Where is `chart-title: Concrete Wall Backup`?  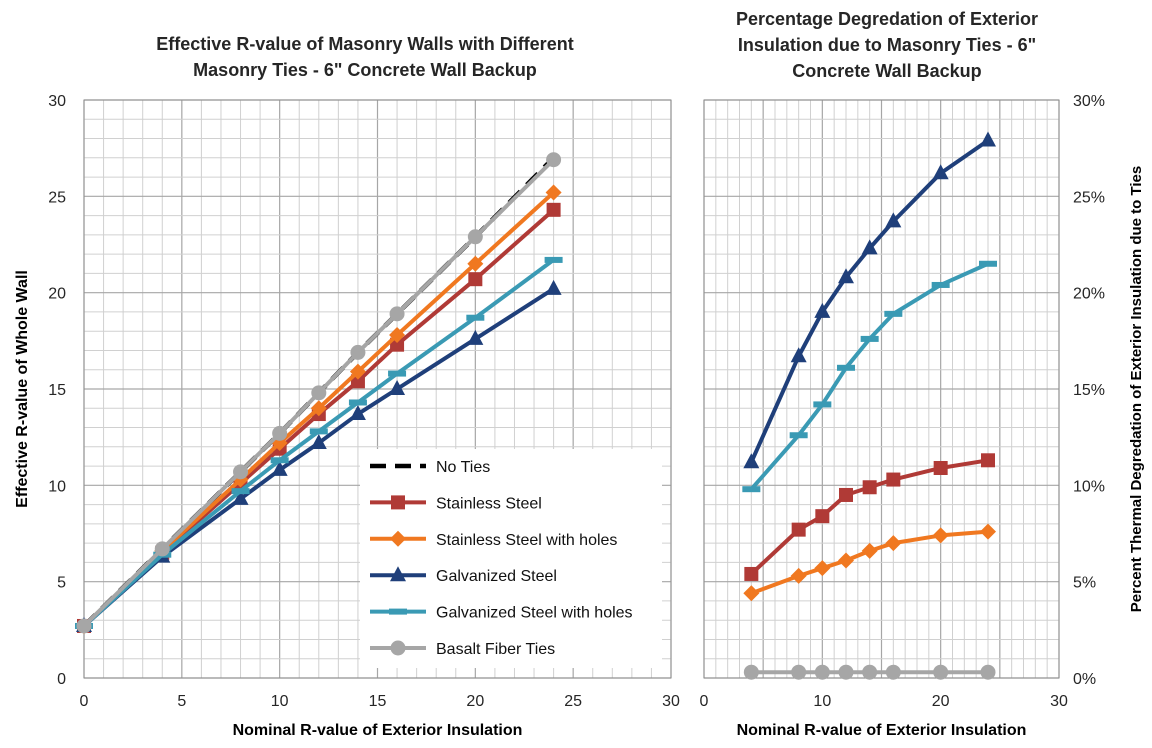 chart-title: Concrete Wall Backup is located at coordinates (886, 71).